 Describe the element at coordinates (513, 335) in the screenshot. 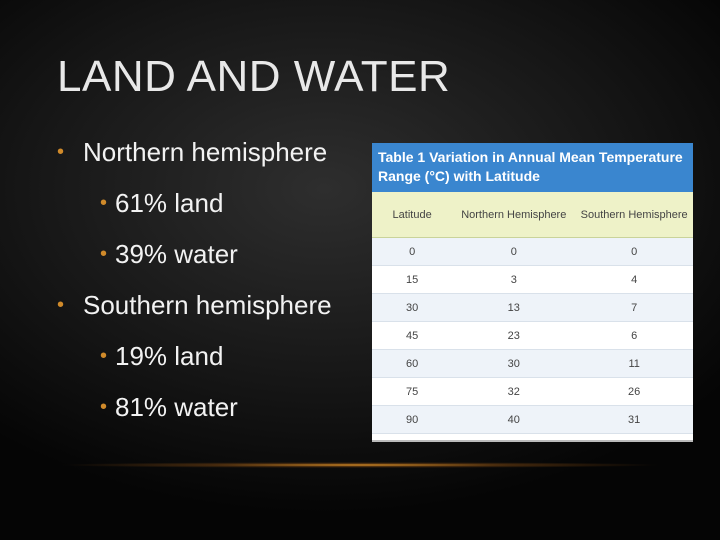

I see `table-cell: 23` at that location.